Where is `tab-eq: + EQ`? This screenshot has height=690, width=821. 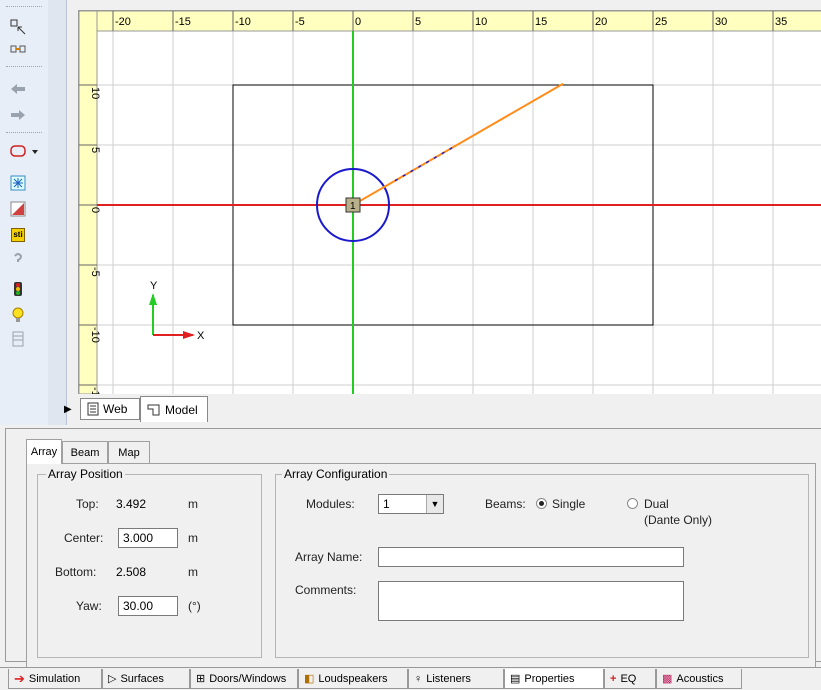
tab-eq: + EQ is located at coordinates (630, 679).